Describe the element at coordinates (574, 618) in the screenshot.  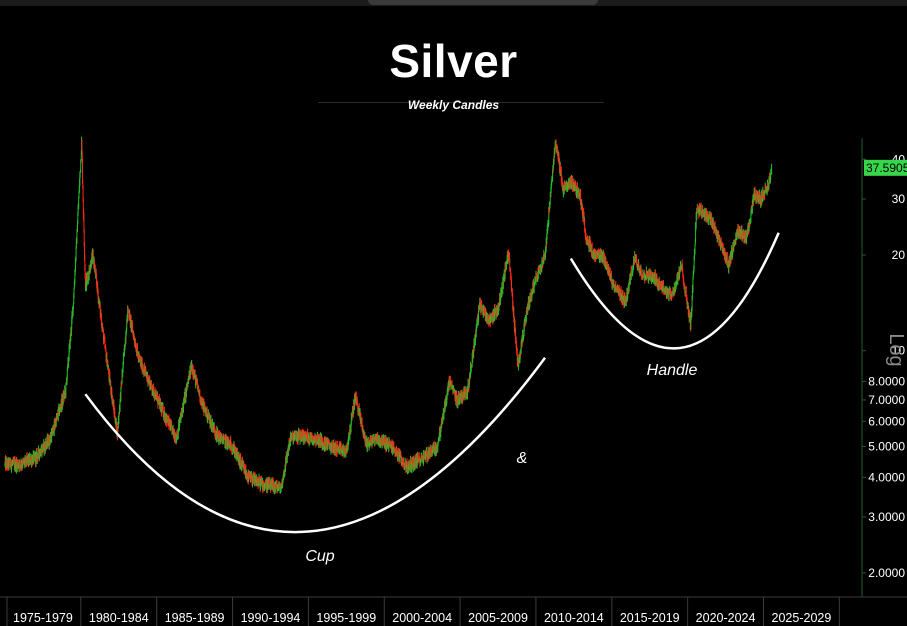
I see `x-tick-label-7: 2010-2014` at that location.